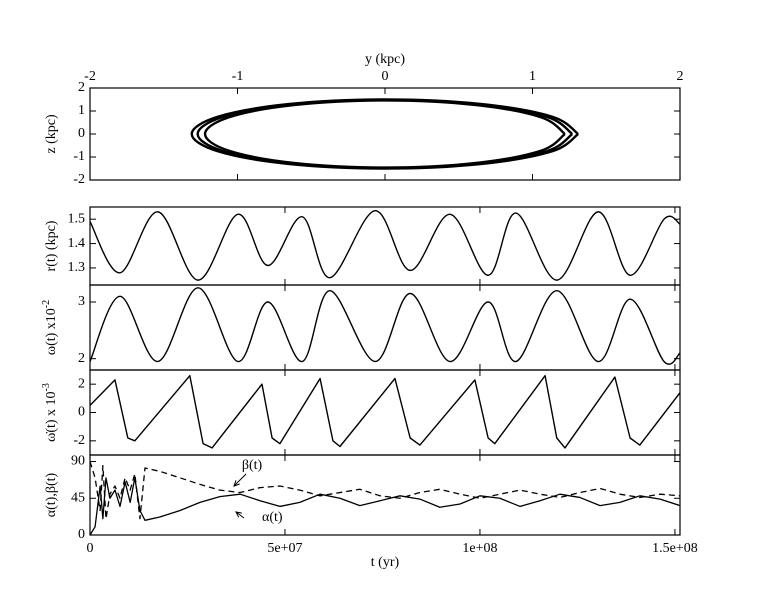 This screenshot has width=770, height=595. Describe the element at coordinates (77, 218) in the screenshot. I see `y-tick-label: 1.5` at that location.